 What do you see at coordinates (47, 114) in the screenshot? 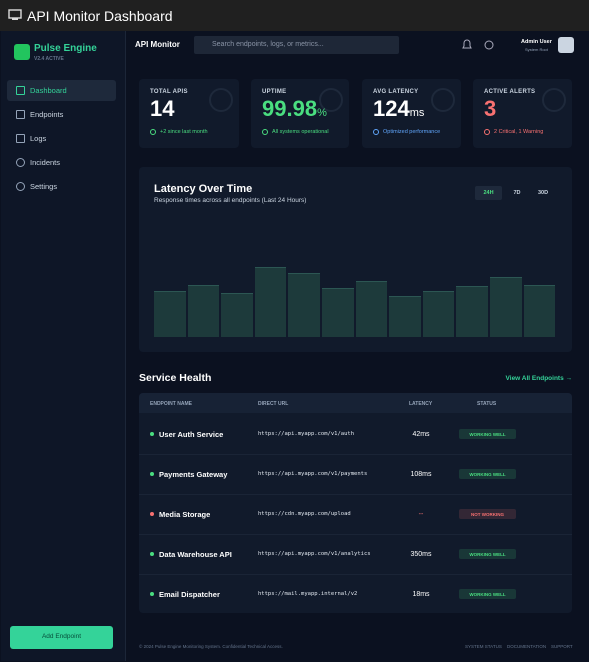
I see `nav-label: Endpoints` at bounding box center [47, 114].